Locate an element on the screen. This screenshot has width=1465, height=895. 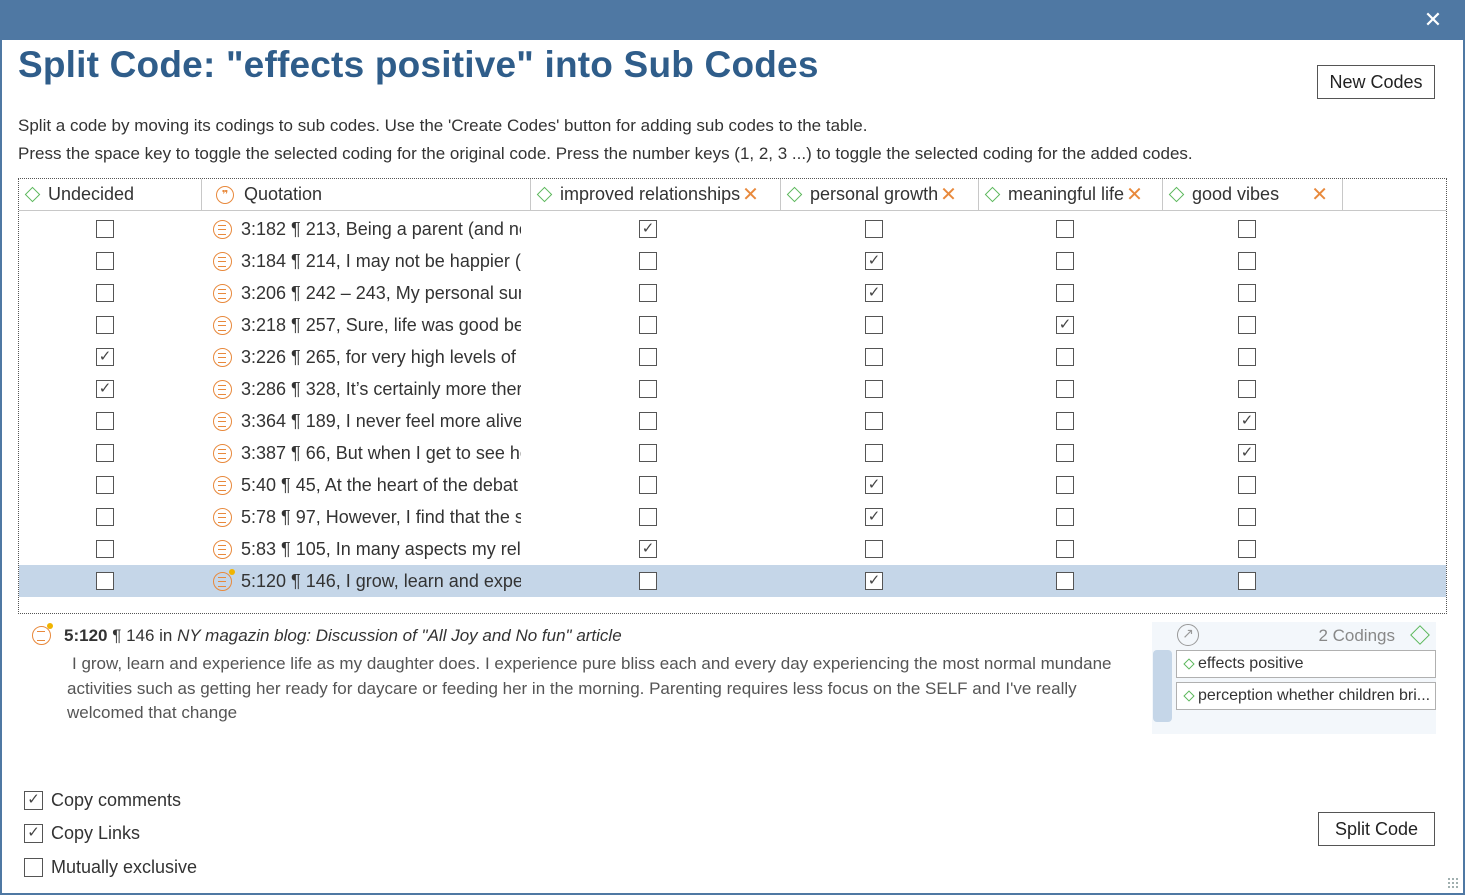
table-row: 3:206 ¶ 242 – 243, My personal sun ✓ is located at coordinates (732, 293).